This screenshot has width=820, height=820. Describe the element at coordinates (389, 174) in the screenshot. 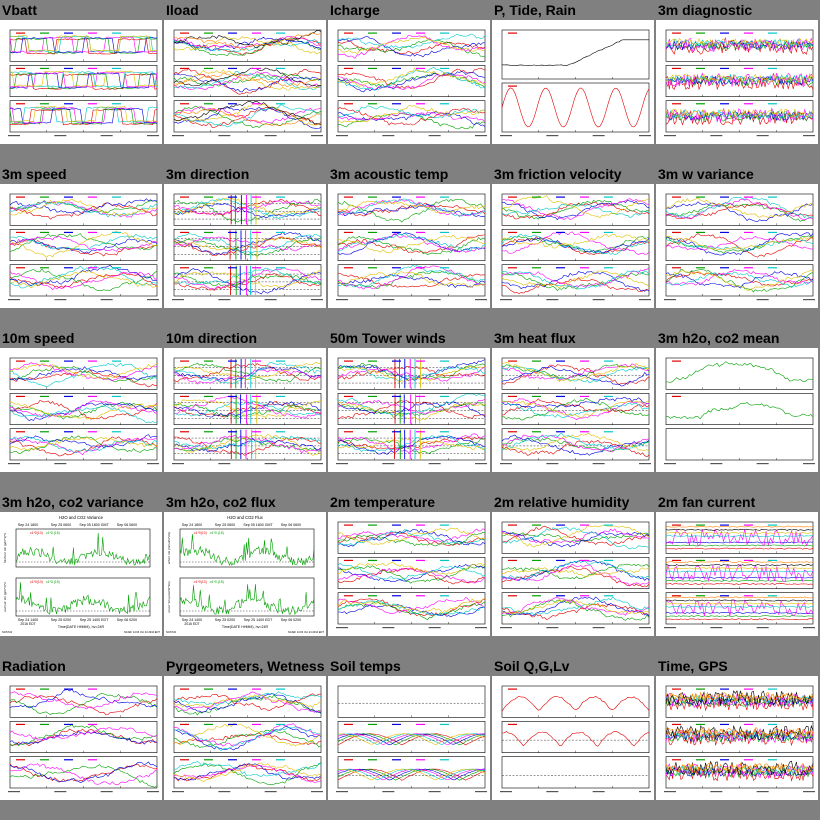

I see `panel-title: 3m acoustic temp` at that location.